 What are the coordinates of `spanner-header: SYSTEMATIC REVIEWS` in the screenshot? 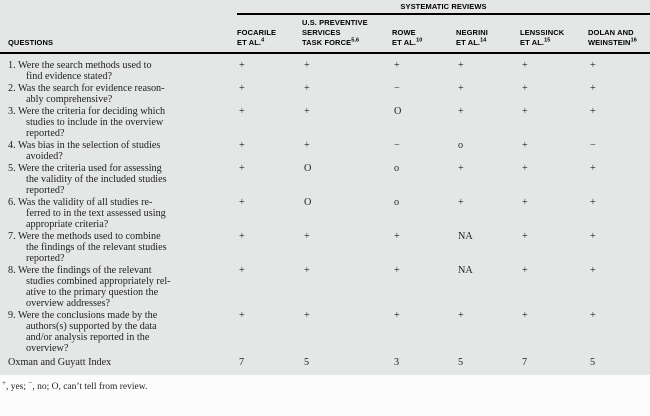 It's located at (443, 7).